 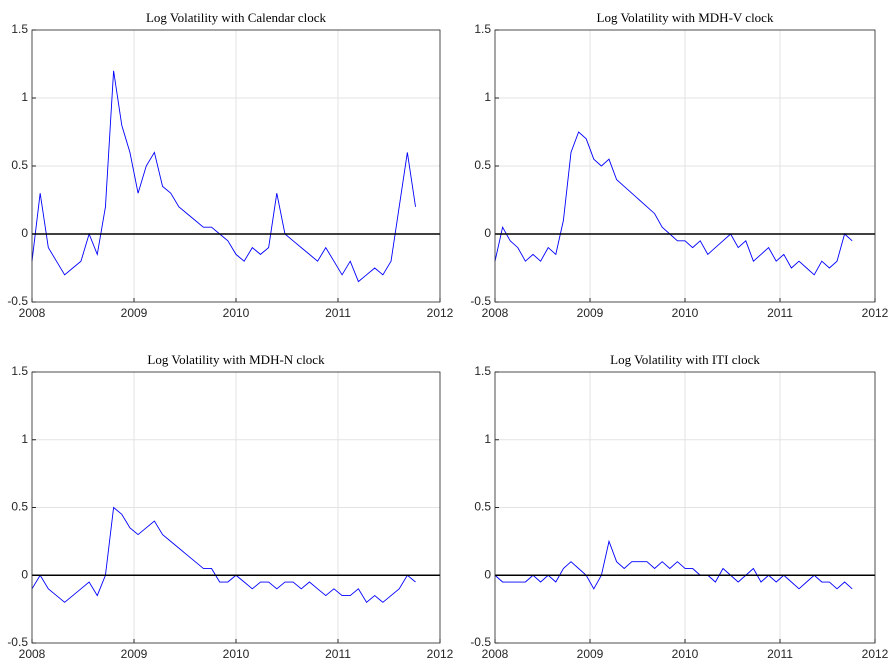 I want to click on chart-title: Log Volatility with Calendar clock, so click(x=236, y=17).